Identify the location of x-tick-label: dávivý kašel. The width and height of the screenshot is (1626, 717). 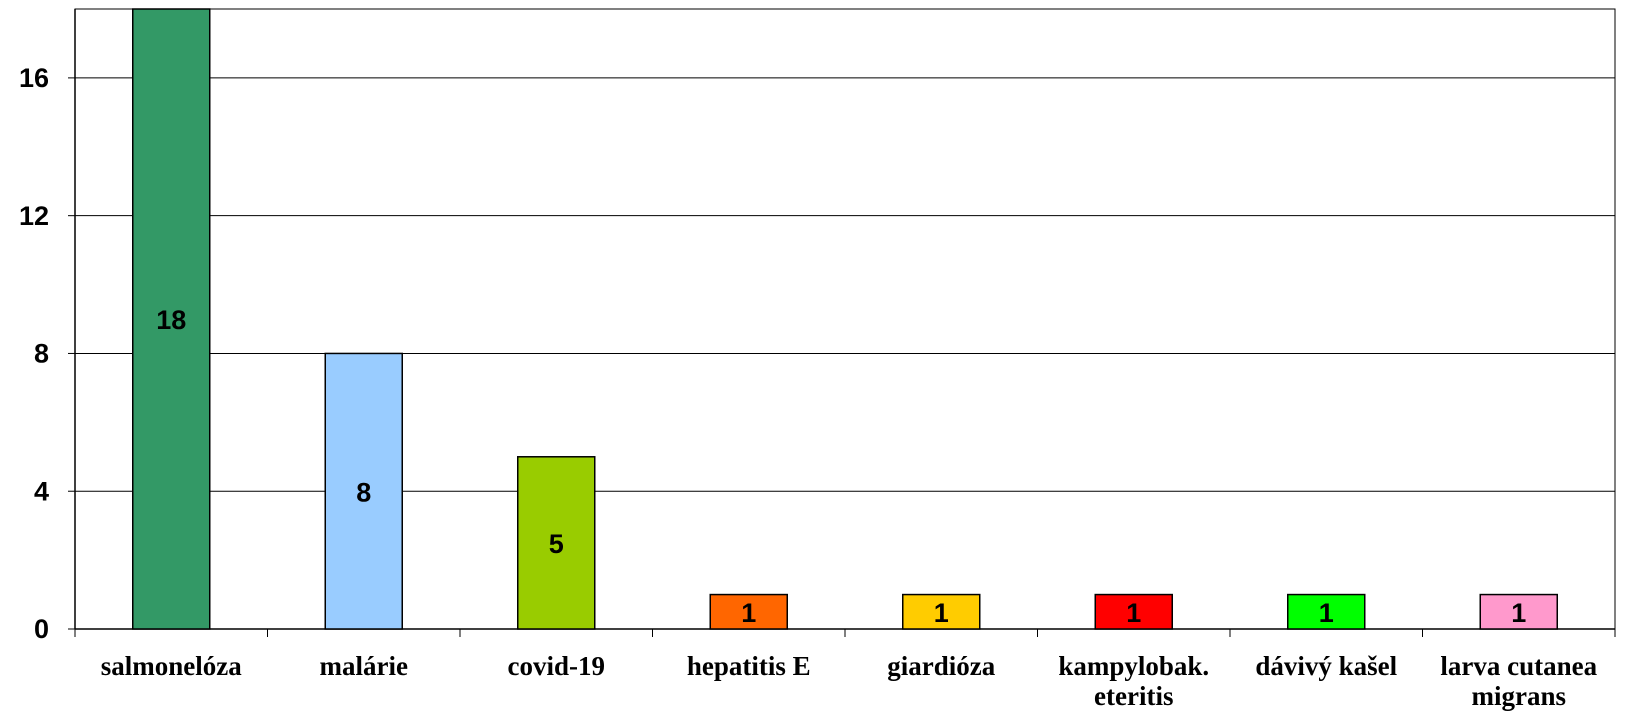
(1326, 666).